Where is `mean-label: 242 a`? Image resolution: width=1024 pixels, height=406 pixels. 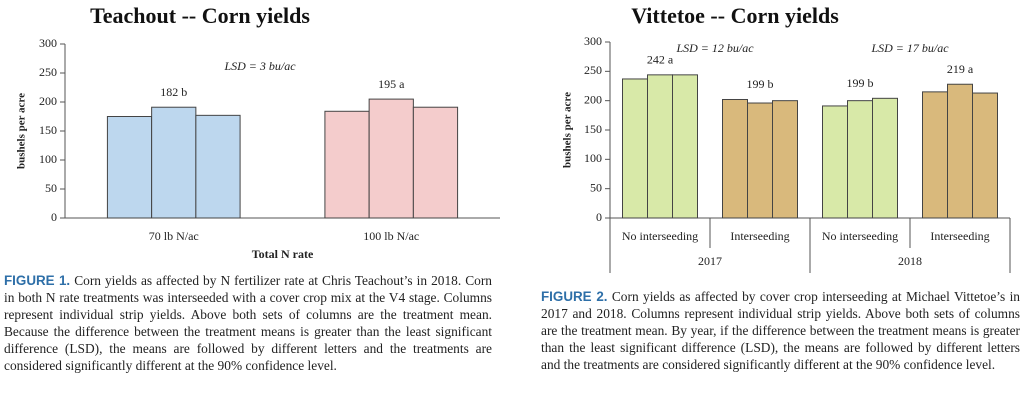 mean-label: 242 a is located at coordinates (660, 60).